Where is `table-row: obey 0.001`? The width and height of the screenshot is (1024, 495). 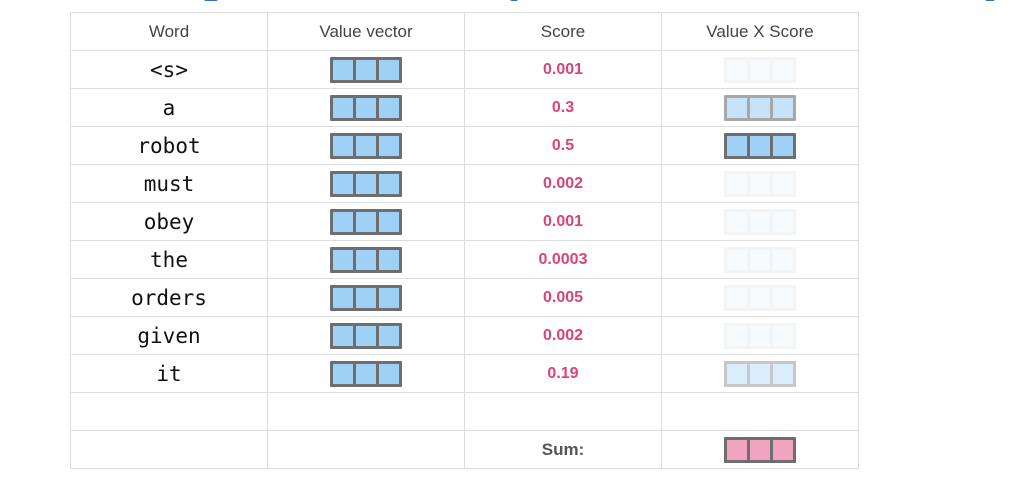 table-row: obey 0.001 is located at coordinates (464, 221).